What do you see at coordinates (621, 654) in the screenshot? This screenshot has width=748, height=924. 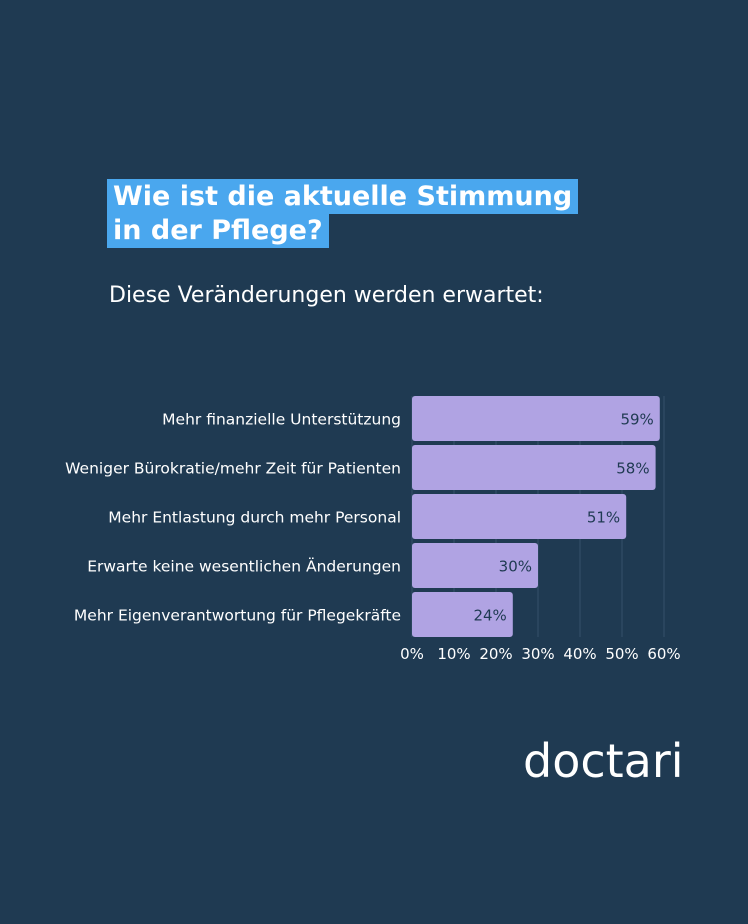 I see `x-tick-label: 50%` at bounding box center [621, 654].